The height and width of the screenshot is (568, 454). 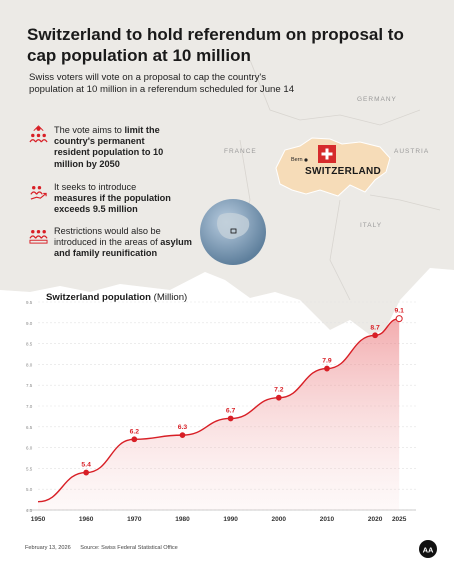 I want to click on y-tick-label: 5.5, so click(x=29, y=468).